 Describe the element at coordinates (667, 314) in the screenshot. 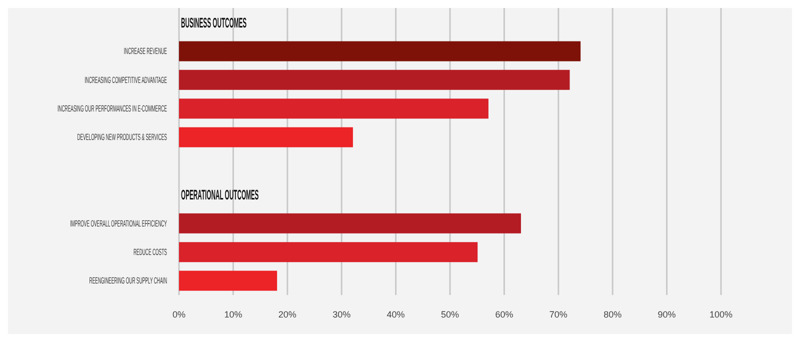

I see `x-tick-label: 90%` at that location.